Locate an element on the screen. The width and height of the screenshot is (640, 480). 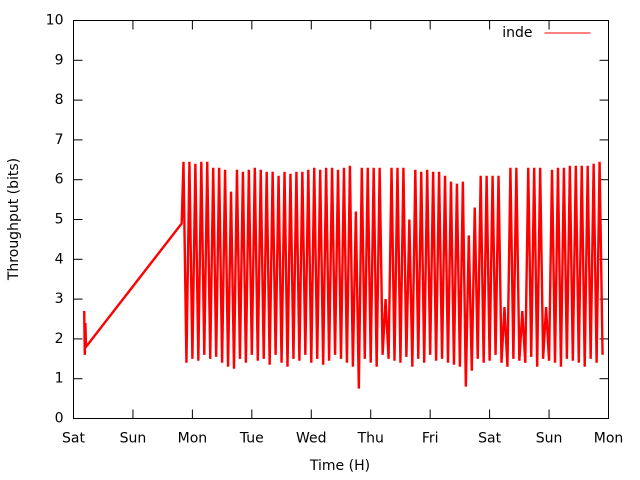
y-axis-label: Throughput (bits) is located at coordinates (14, 219).